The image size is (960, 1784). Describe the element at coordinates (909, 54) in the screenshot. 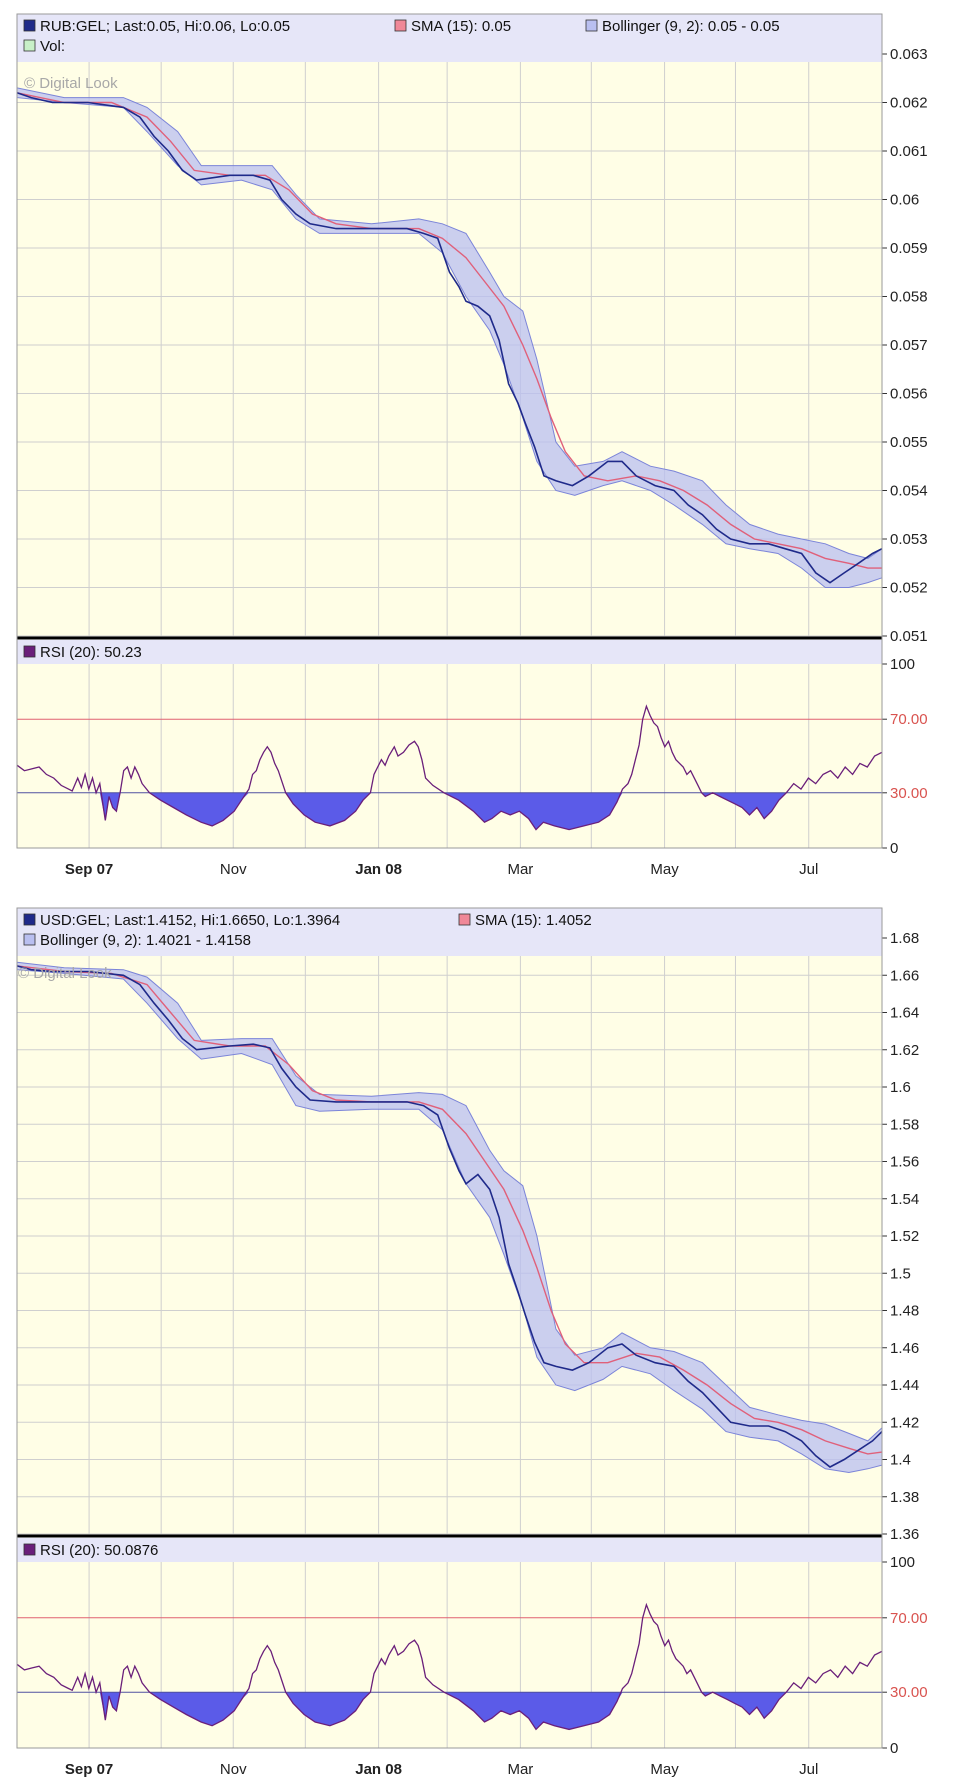

I see `y-tick-label: 0.063` at that location.